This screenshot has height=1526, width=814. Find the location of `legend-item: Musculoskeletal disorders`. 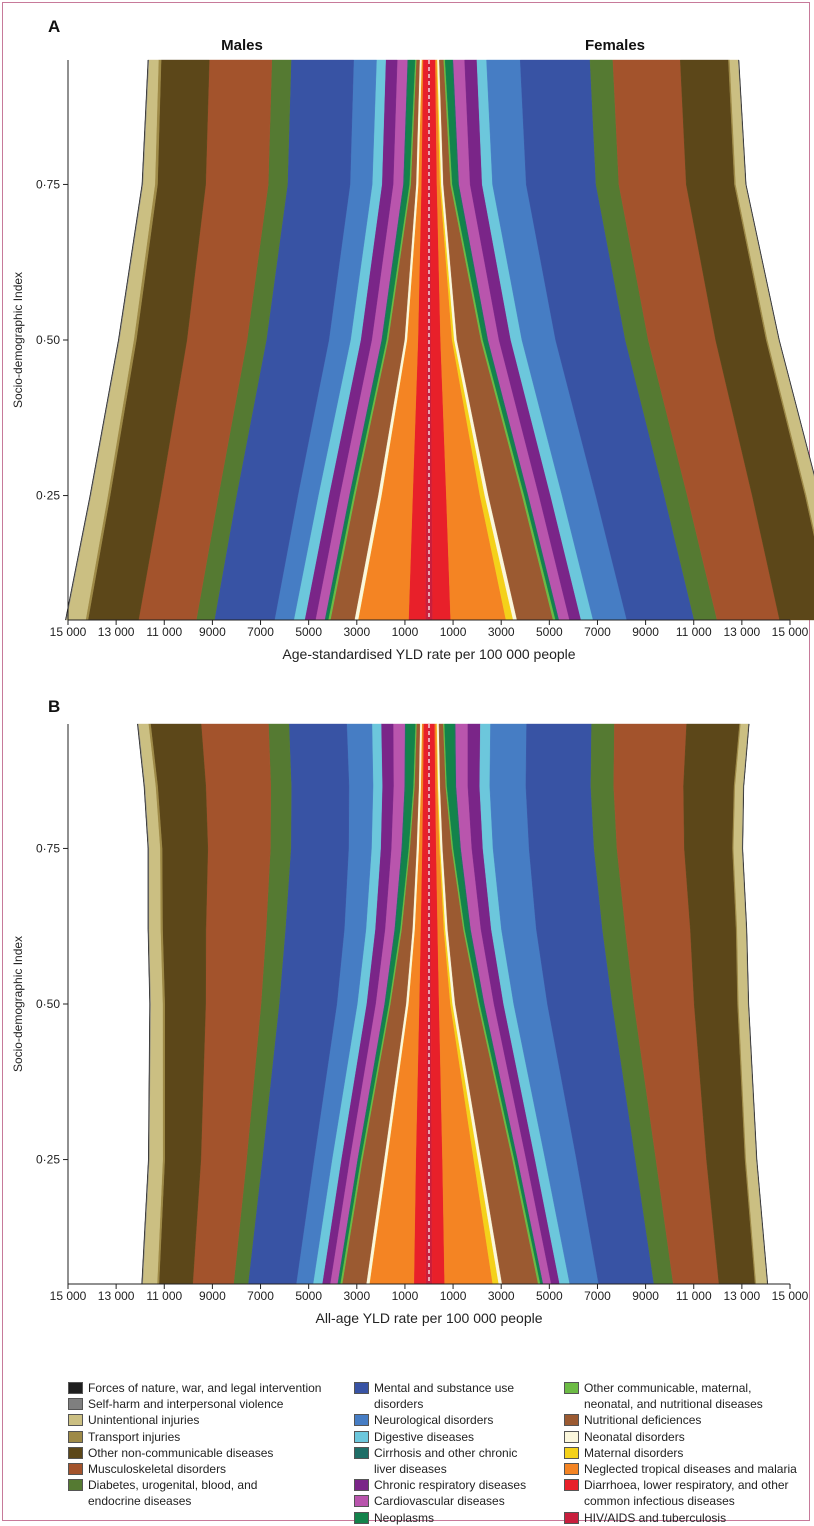

legend-item: Musculoskeletal disorders is located at coordinates (213, 1469).